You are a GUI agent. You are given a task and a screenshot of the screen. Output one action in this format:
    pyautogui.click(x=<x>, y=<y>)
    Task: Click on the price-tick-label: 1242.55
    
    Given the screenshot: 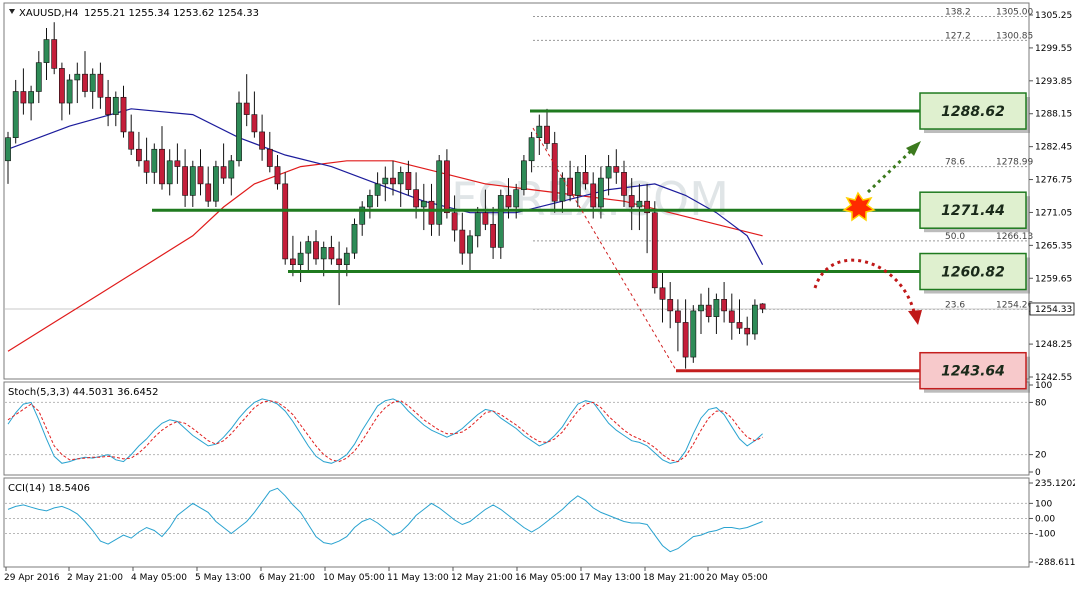 What is the action you would take?
    pyautogui.click(x=1053, y=378)
    